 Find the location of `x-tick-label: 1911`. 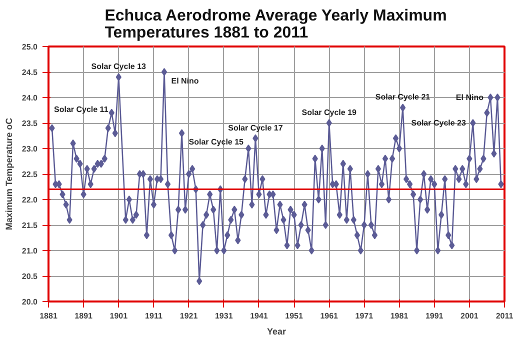

x-tick-label: 1911 is located at coordinates (154, 316).